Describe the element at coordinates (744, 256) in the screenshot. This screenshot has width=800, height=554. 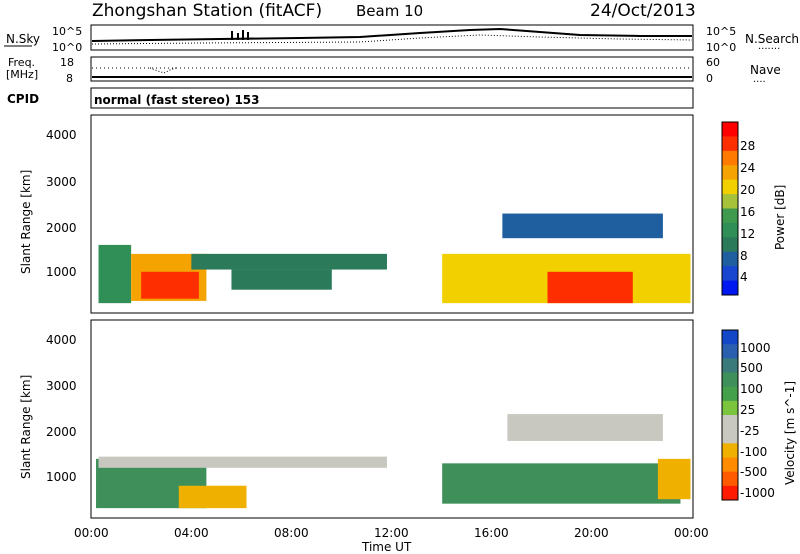
I see `power-cb-tick-8: 8` at that location.